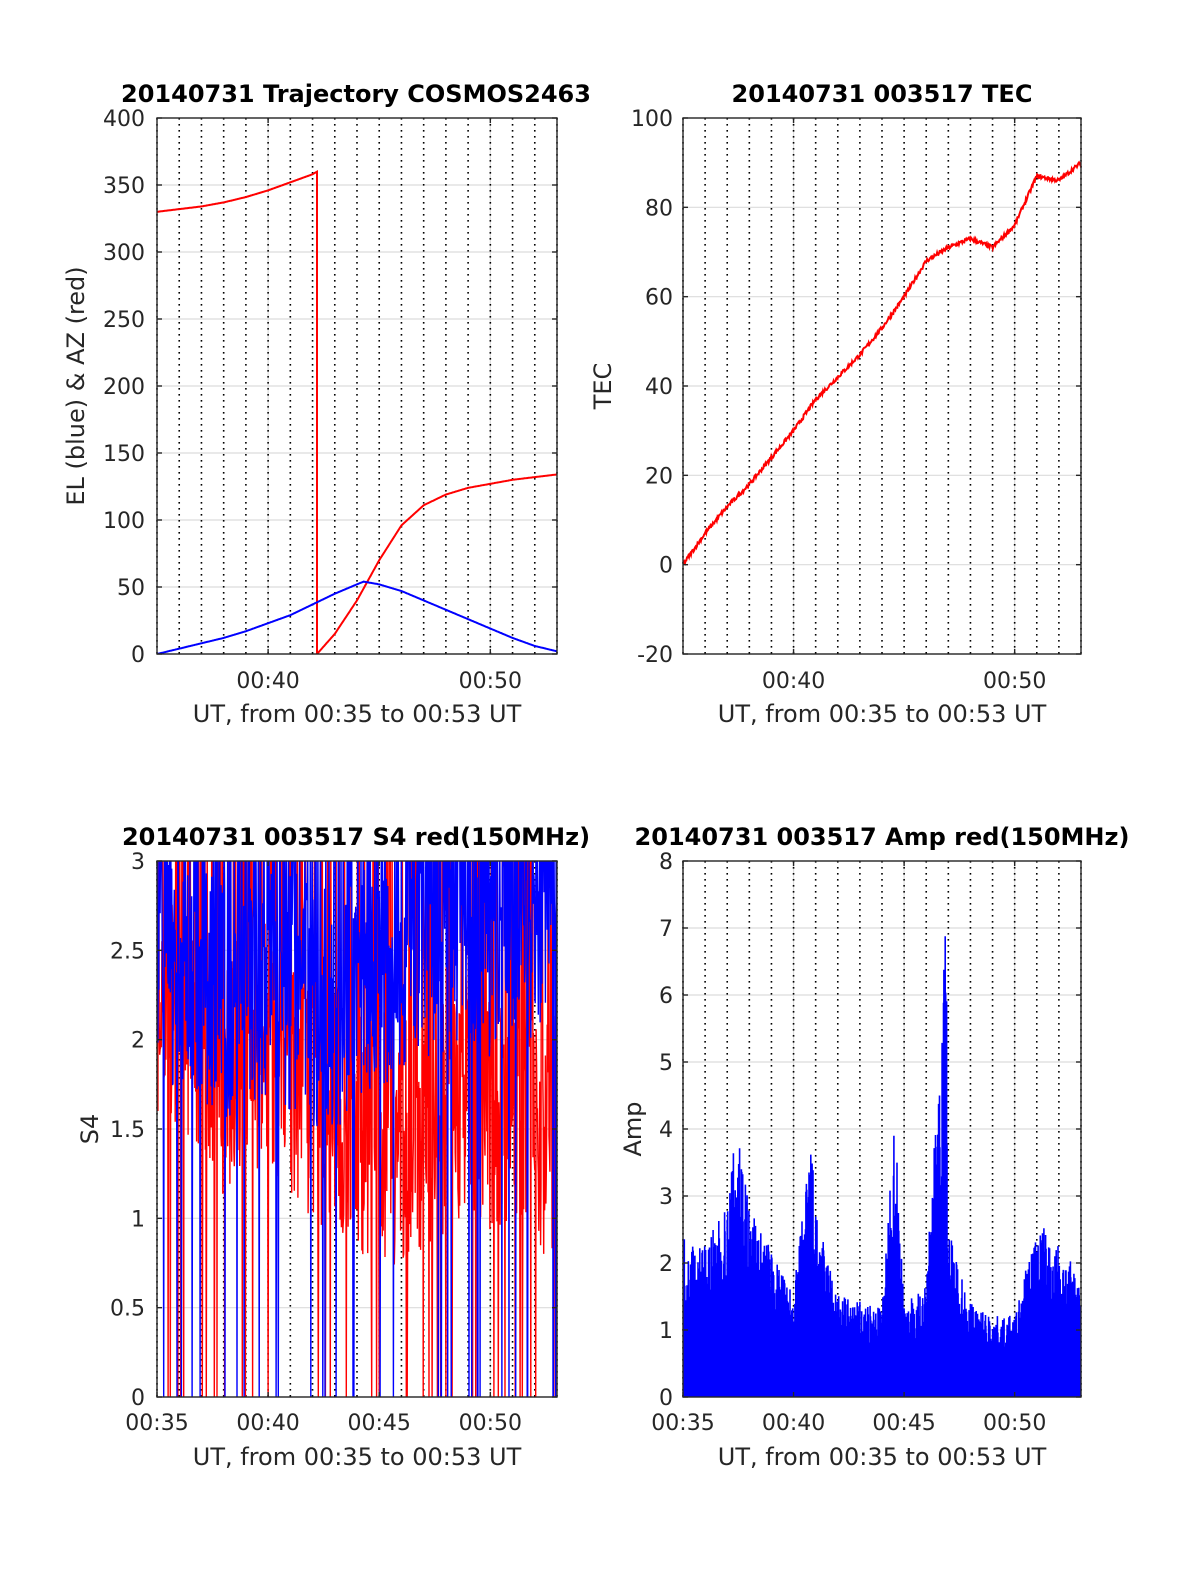 This screenshot has height=1575, width=1200. Describe the element at coordinates (882, 837) in the screenshot. I see `amp-title: 20140731 003517 Amp red(150MHz)` at that location.